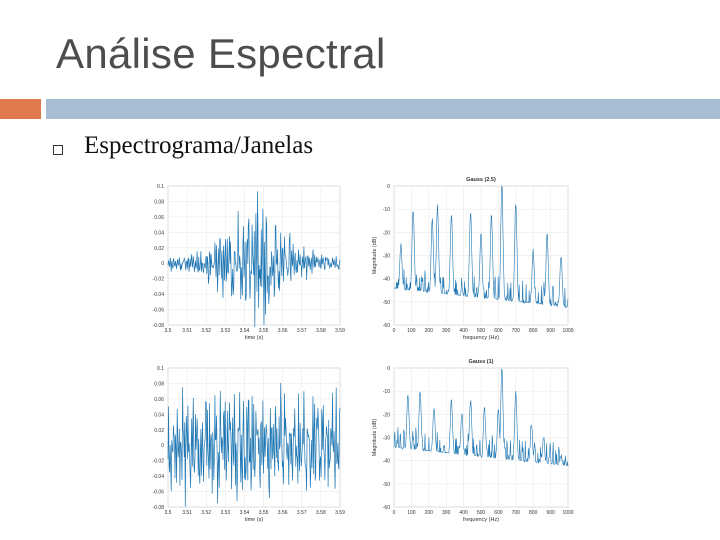 The width and height of the screenshot is (720, 540). I want to click on slide-title: Análise Espectral, so click(221, 53).